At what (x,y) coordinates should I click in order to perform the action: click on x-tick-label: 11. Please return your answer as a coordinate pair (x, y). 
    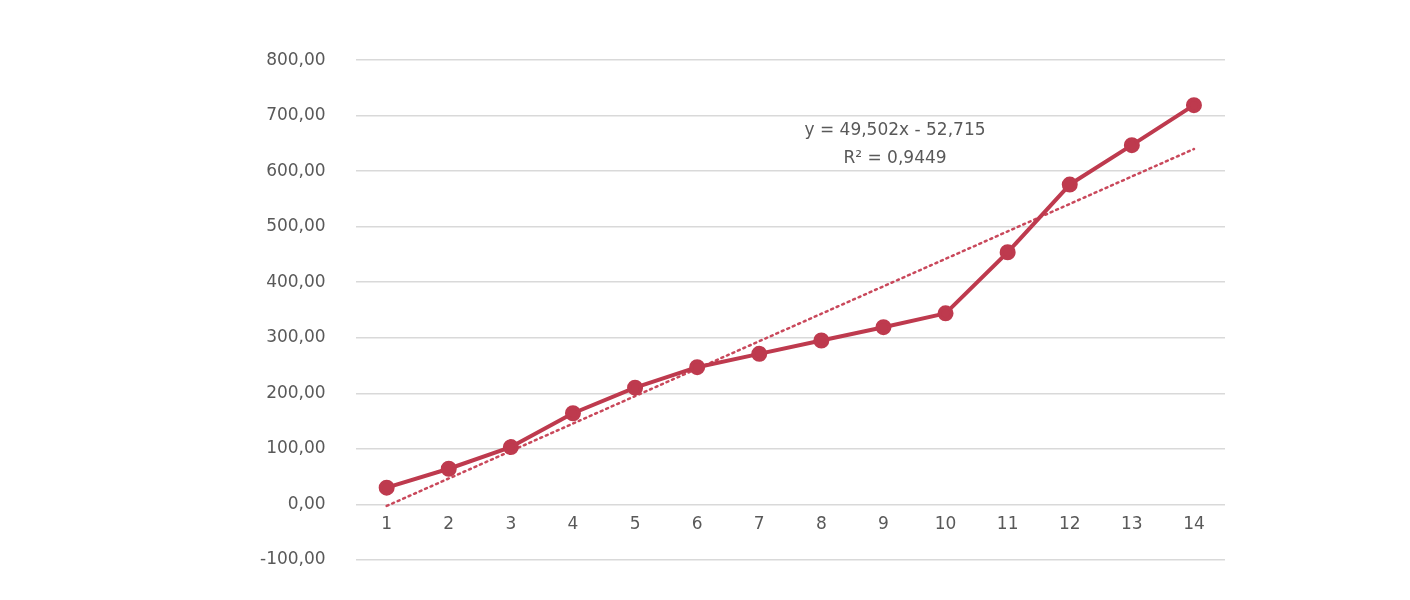
    Looking at the image, I should click on (1007, 522).